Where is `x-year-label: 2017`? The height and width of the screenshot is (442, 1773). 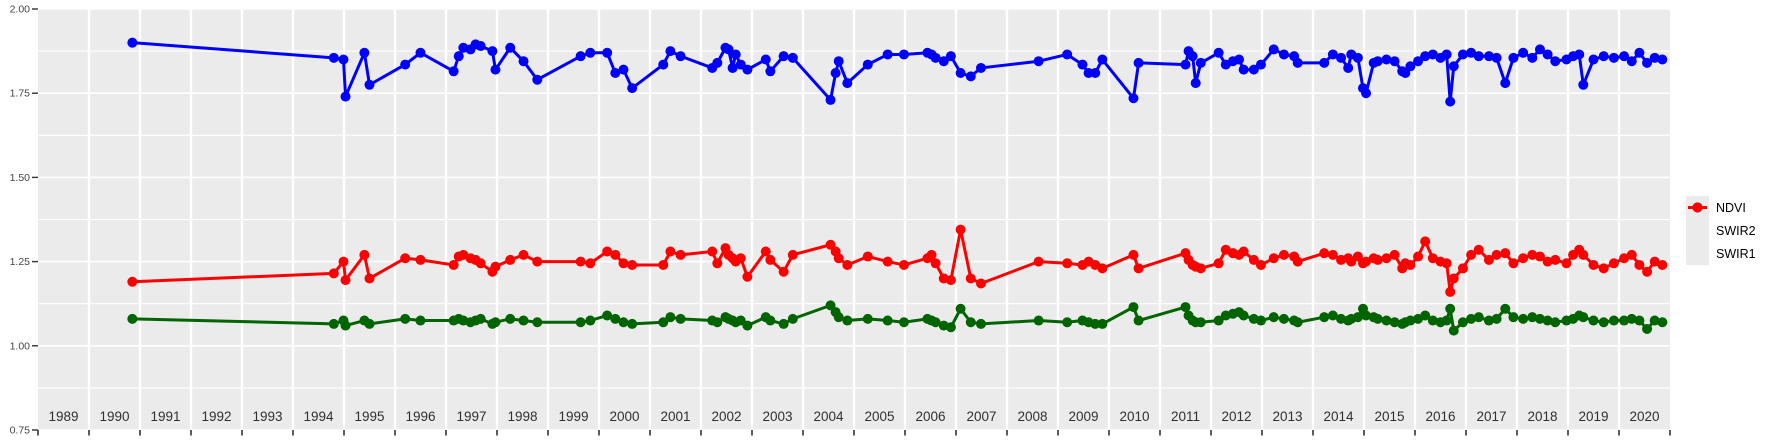
x-year-label: 2017 is located at coordinates (1491, 416).